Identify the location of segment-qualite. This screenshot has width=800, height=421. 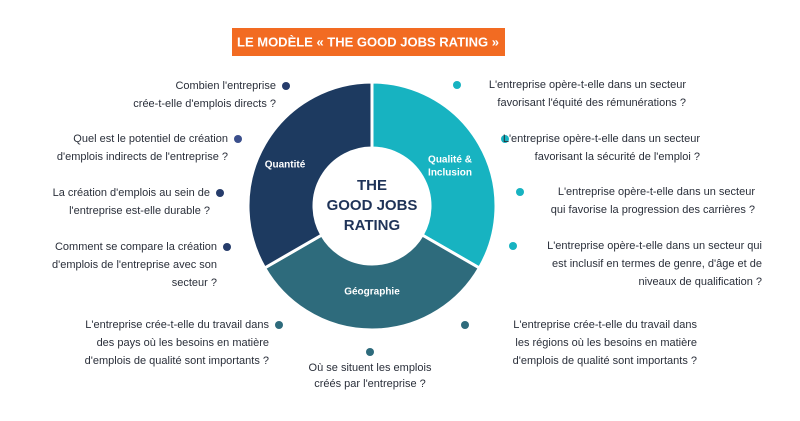
(434, 175).